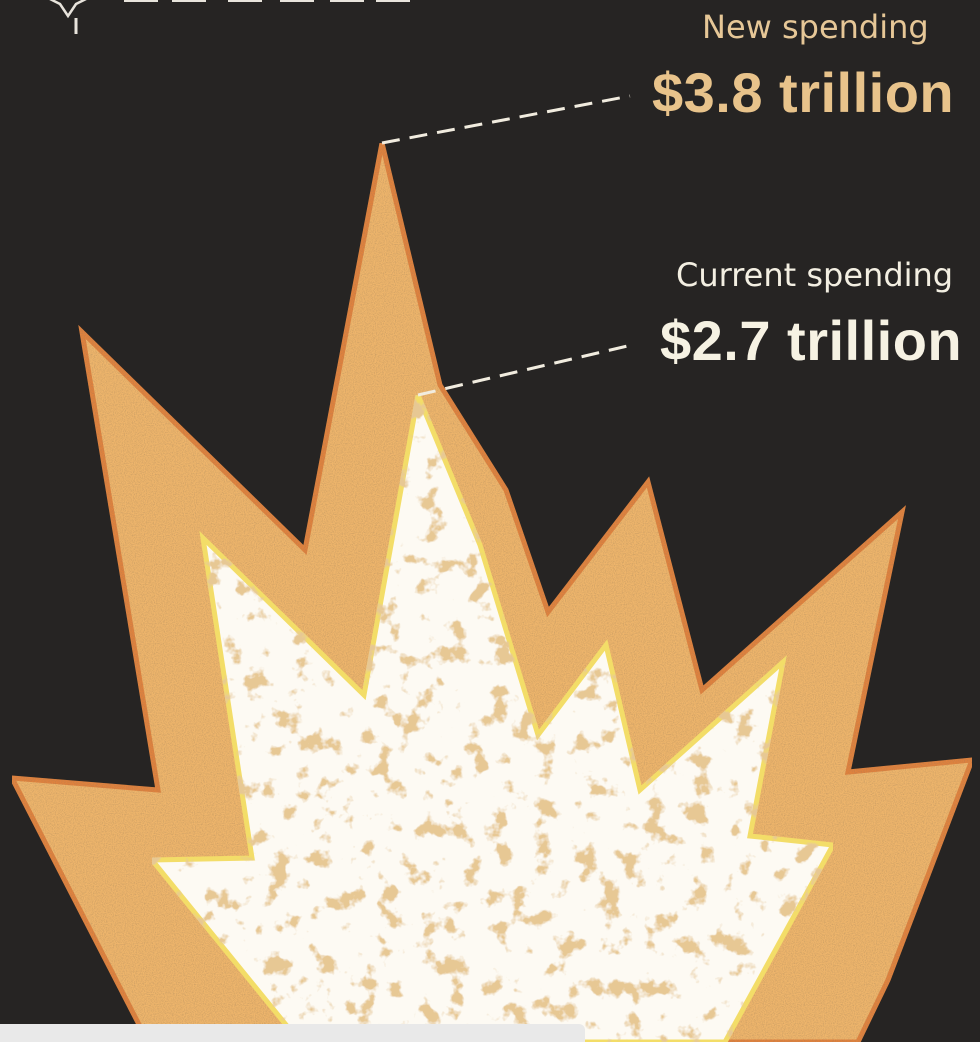  I want to click on new-spending-leader, so click(506, 119).